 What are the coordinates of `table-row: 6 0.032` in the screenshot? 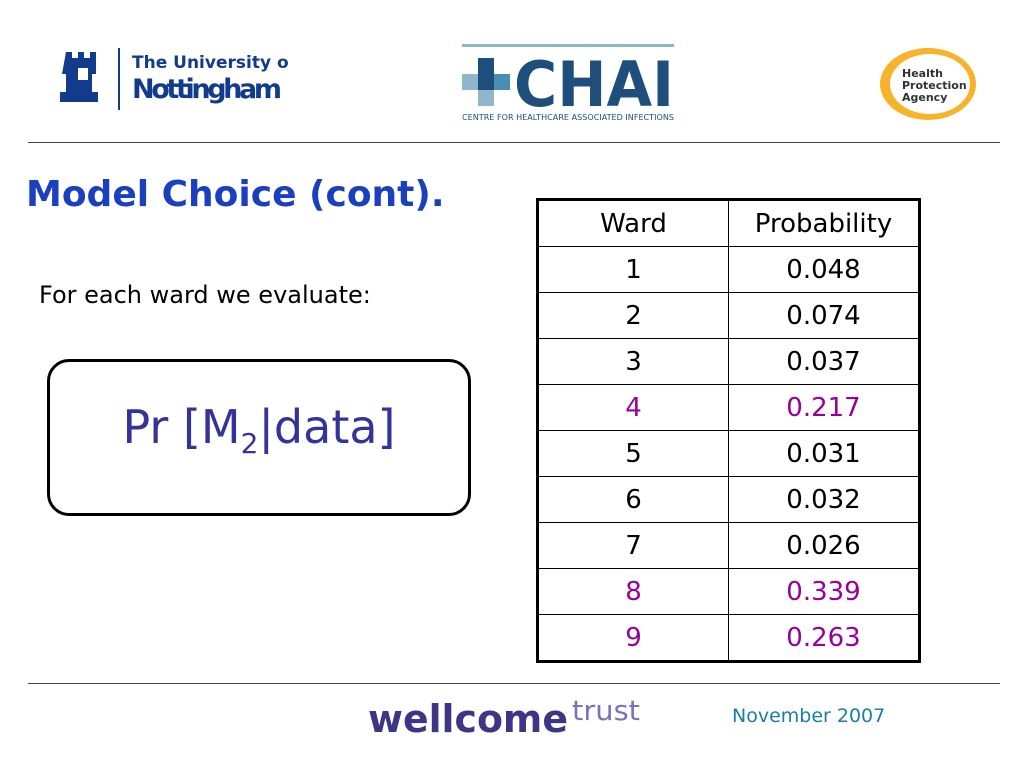 It's located at (728, 499).